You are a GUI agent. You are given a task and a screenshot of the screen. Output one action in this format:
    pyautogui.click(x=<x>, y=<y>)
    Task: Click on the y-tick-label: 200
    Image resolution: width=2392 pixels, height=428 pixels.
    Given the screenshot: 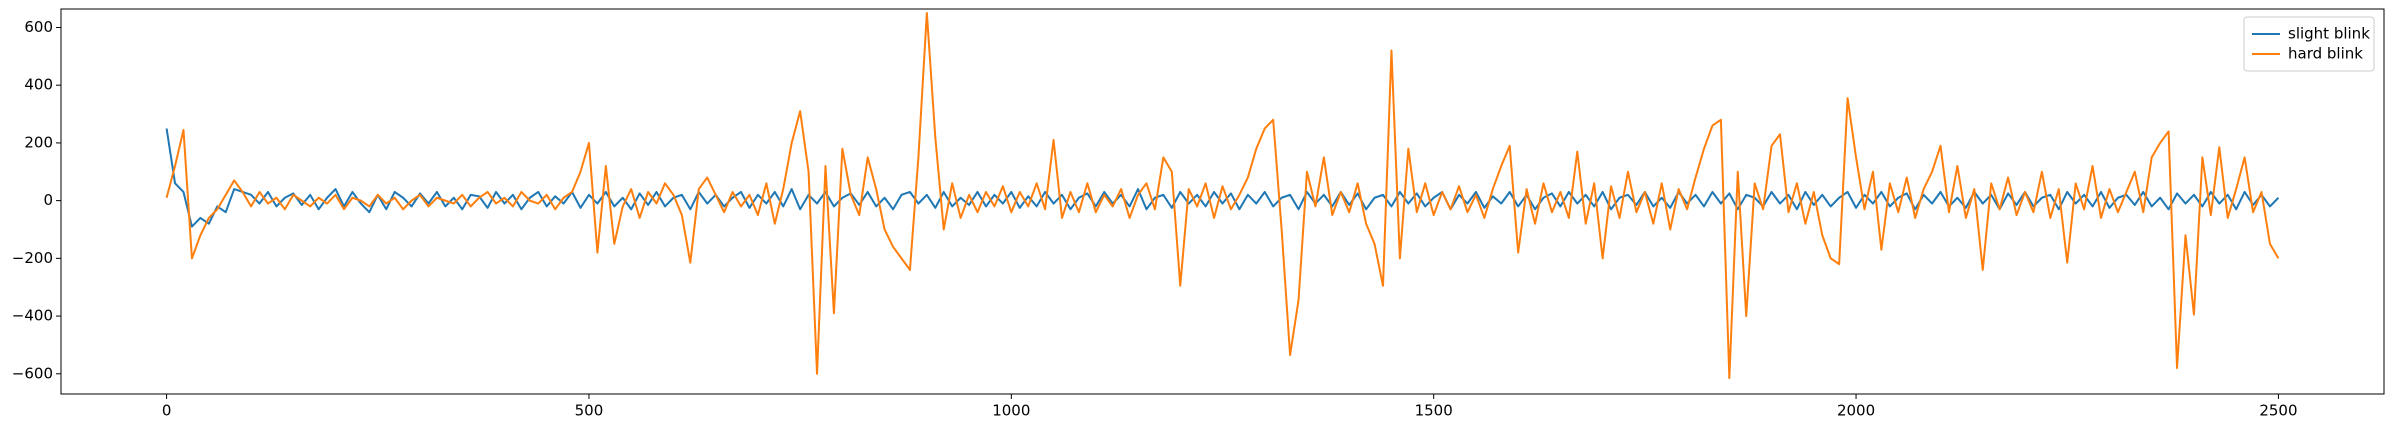 What is the action you would take?
    pyautogui.click(x=38, y=142)
    